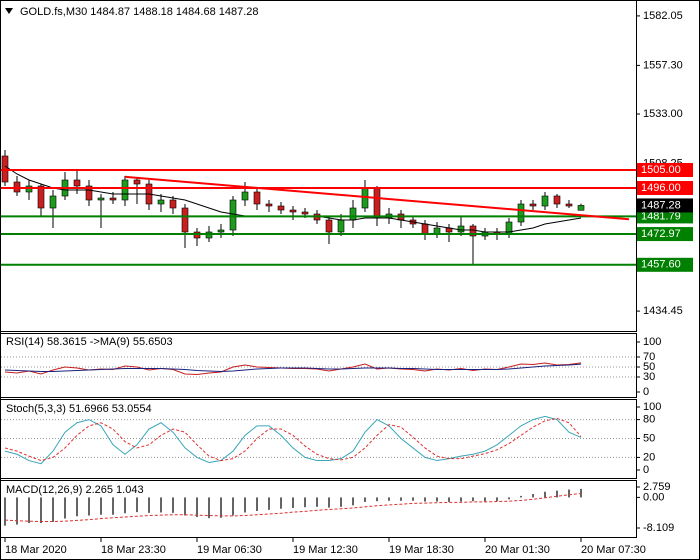 The image size is (700, 560). Describe the element at coordinates (661, 234) in the screenshot. I see `level-label: 1472.97` at that location.